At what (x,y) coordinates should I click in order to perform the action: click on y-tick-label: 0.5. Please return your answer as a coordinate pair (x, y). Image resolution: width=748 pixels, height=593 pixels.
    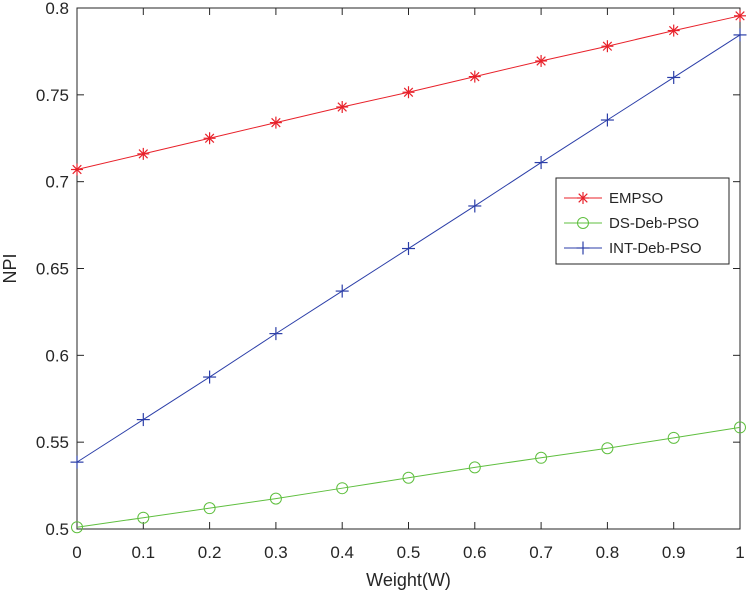
    Looking at the image, I should click on (57, 529).